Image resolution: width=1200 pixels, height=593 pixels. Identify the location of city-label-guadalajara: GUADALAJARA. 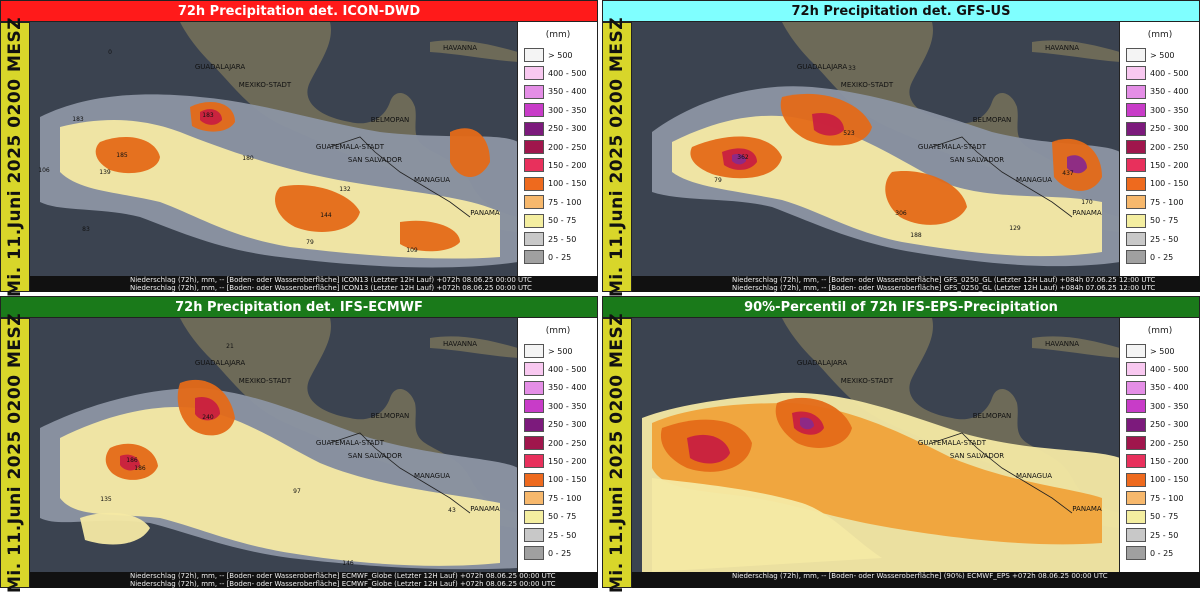
(220, 363).